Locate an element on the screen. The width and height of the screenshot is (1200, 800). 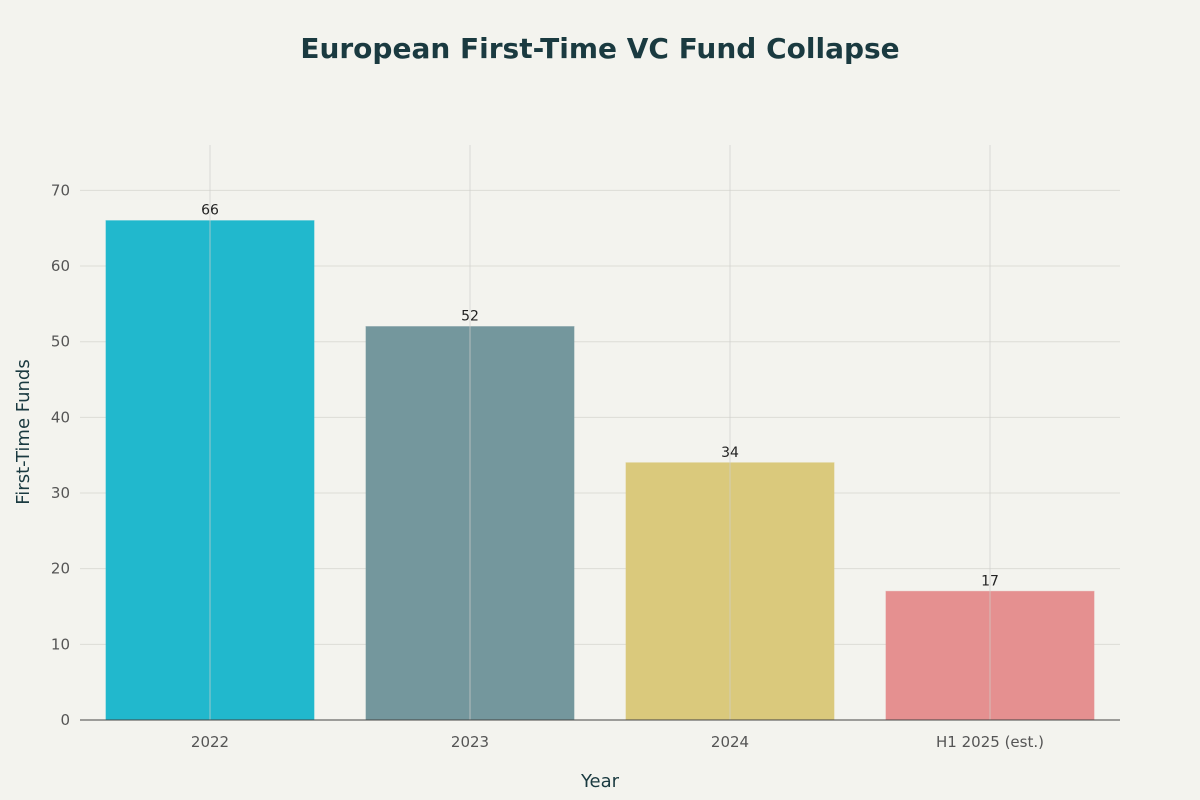
y-axis-title: First-Time Funds is located at coordinates (23, 432).